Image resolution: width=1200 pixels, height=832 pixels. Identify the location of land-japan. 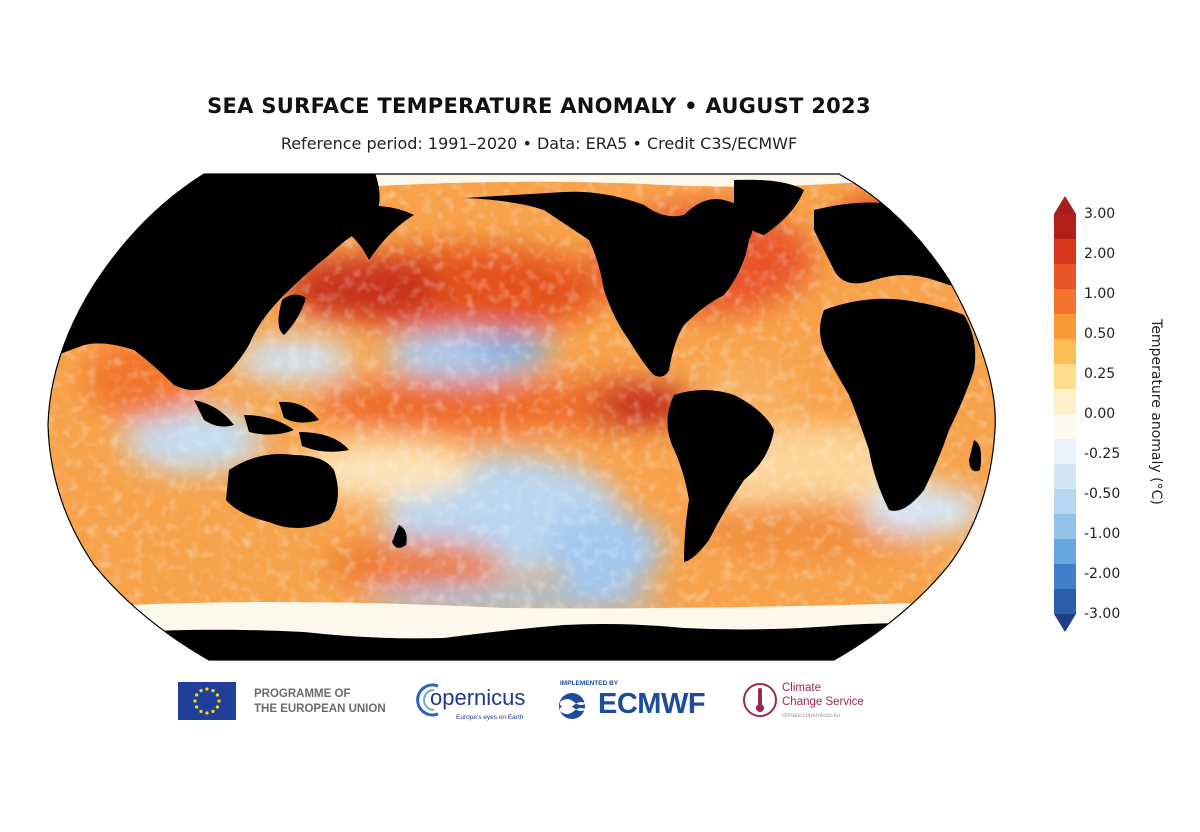
(292, 314).